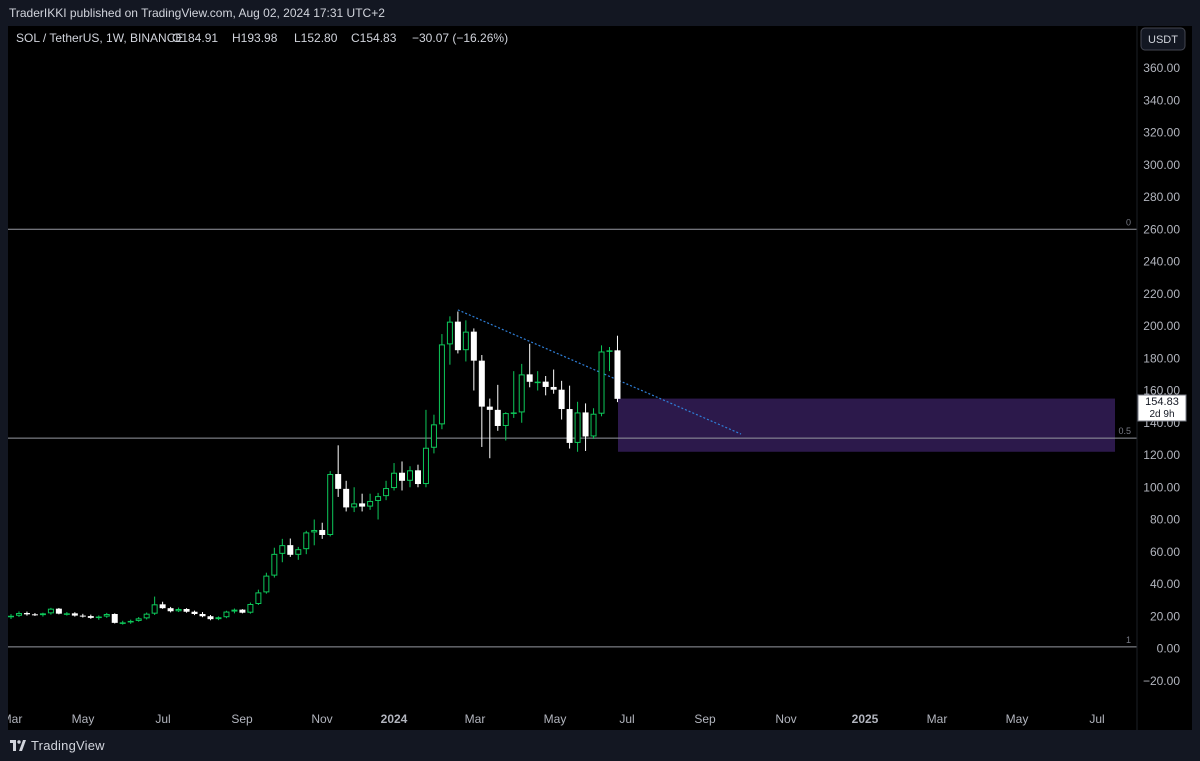  I want to click on currency-button: USDT, so click(1163, 39).